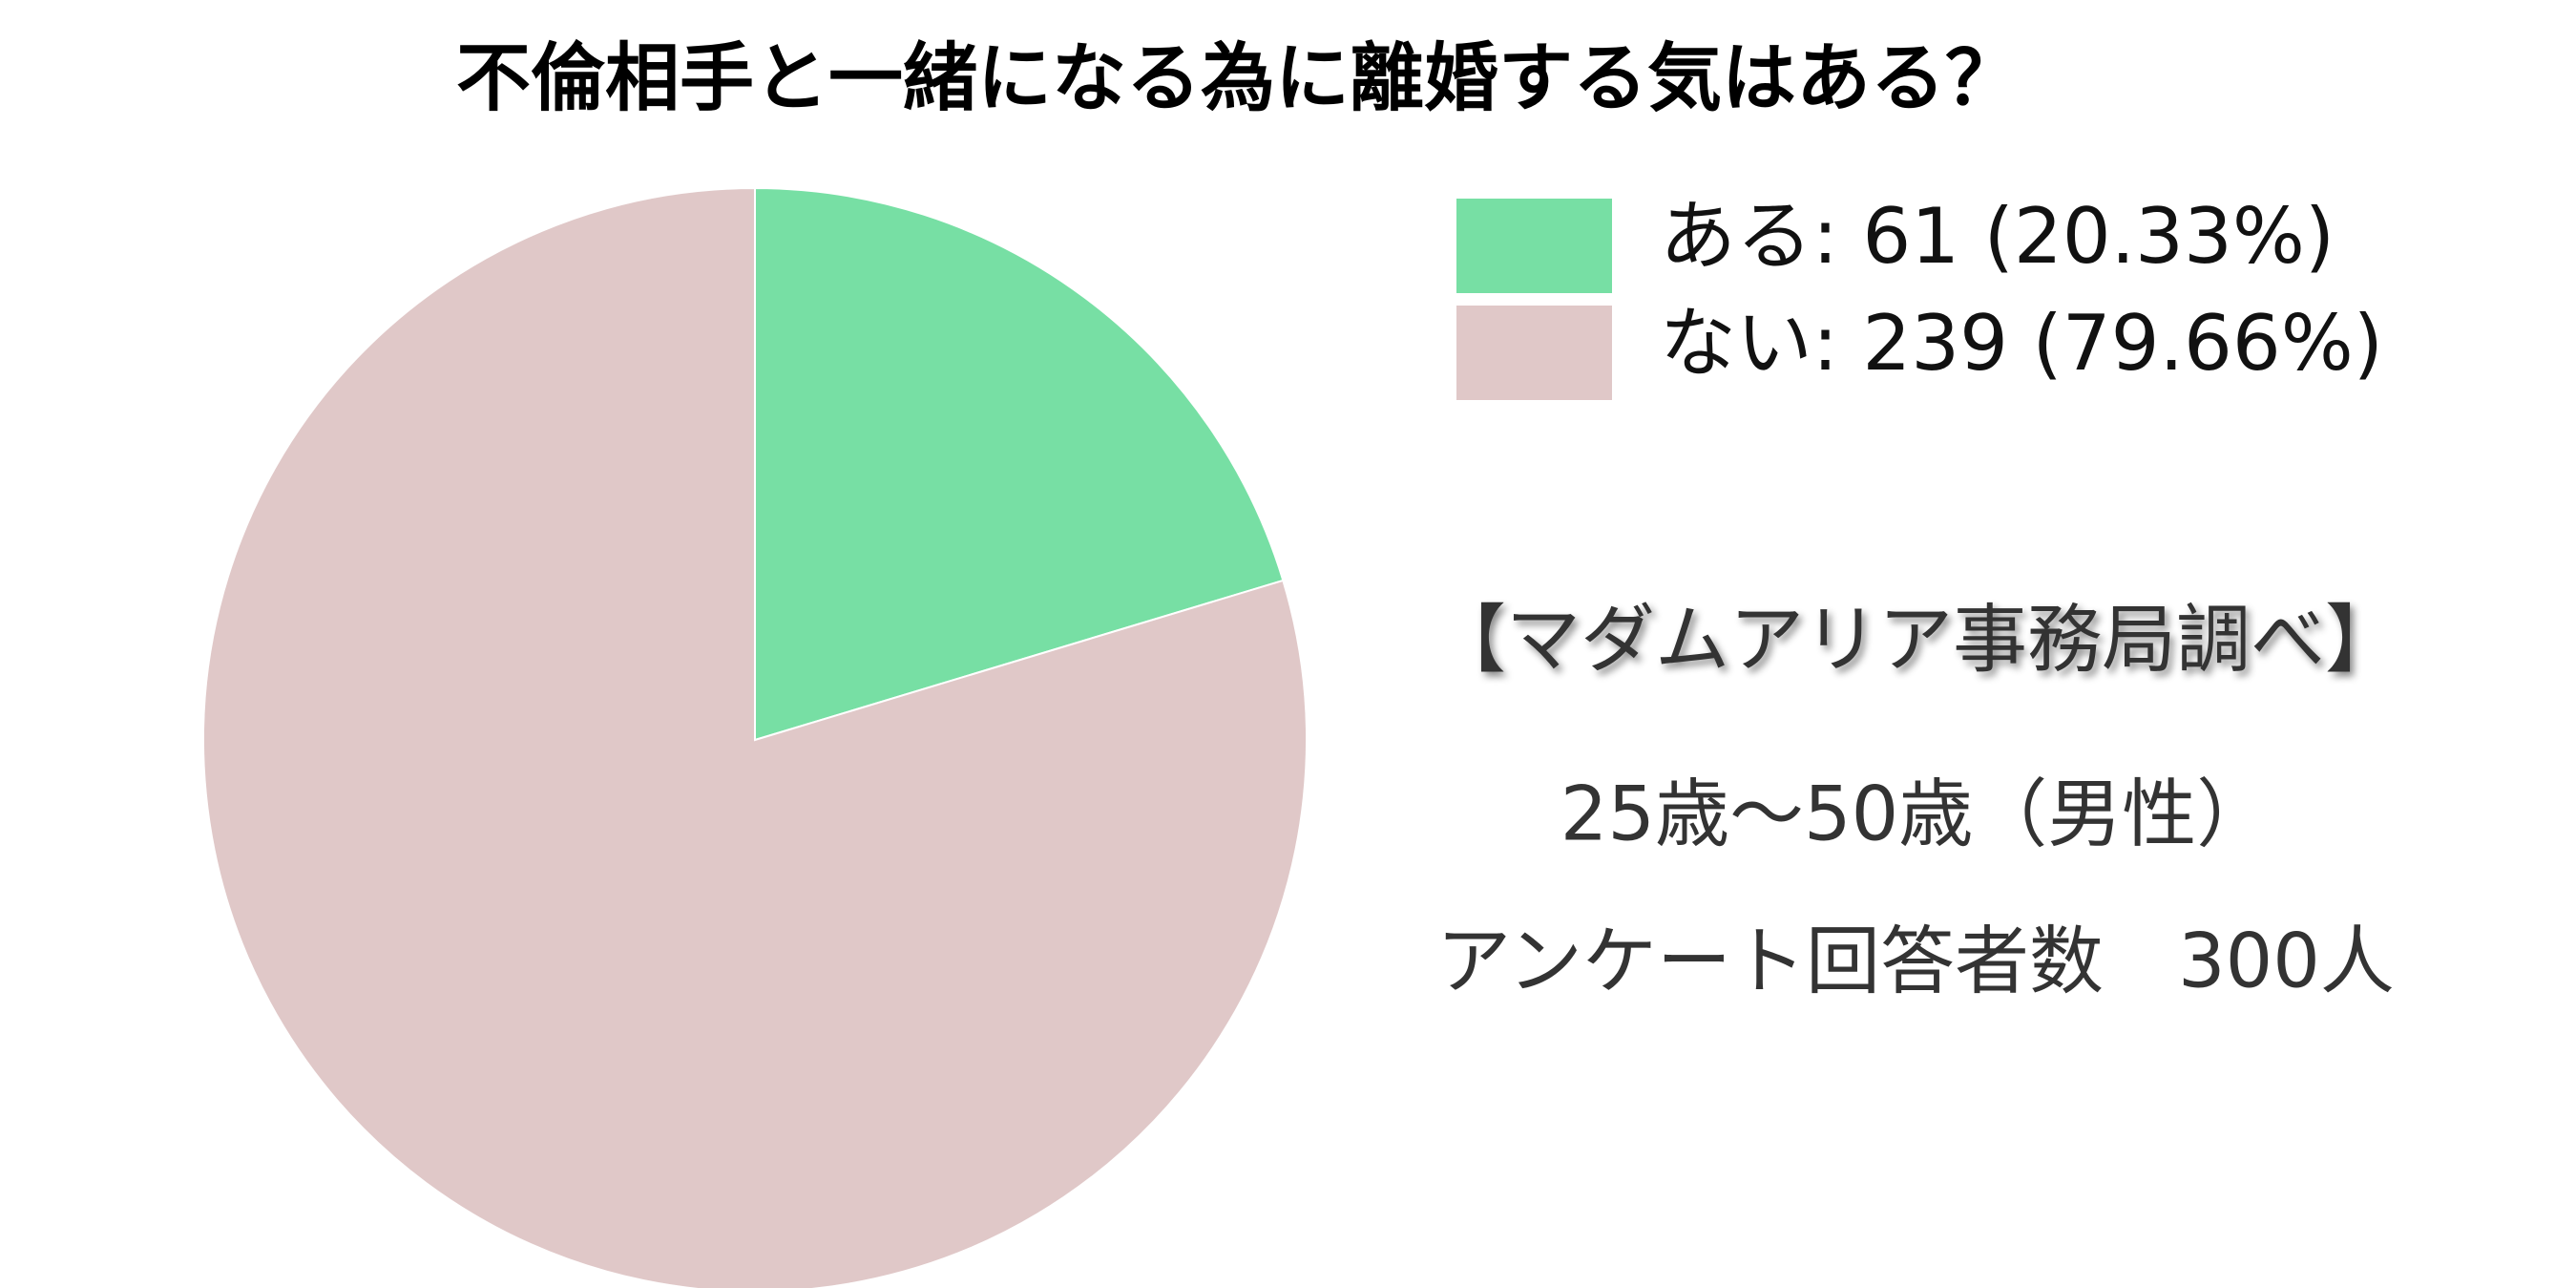  I want to click on annotation: アンケート回答者数 300人, so click(1915, 961).